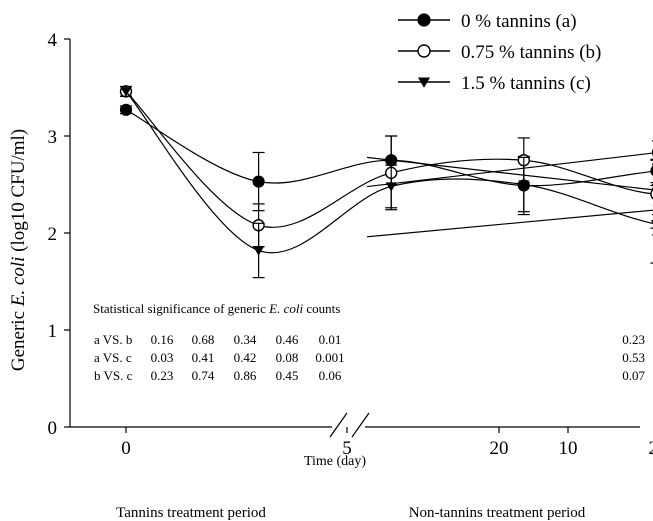  I want to click on svg-text: Generic E. coli (log10 CFU/ml), so click(18, 250).